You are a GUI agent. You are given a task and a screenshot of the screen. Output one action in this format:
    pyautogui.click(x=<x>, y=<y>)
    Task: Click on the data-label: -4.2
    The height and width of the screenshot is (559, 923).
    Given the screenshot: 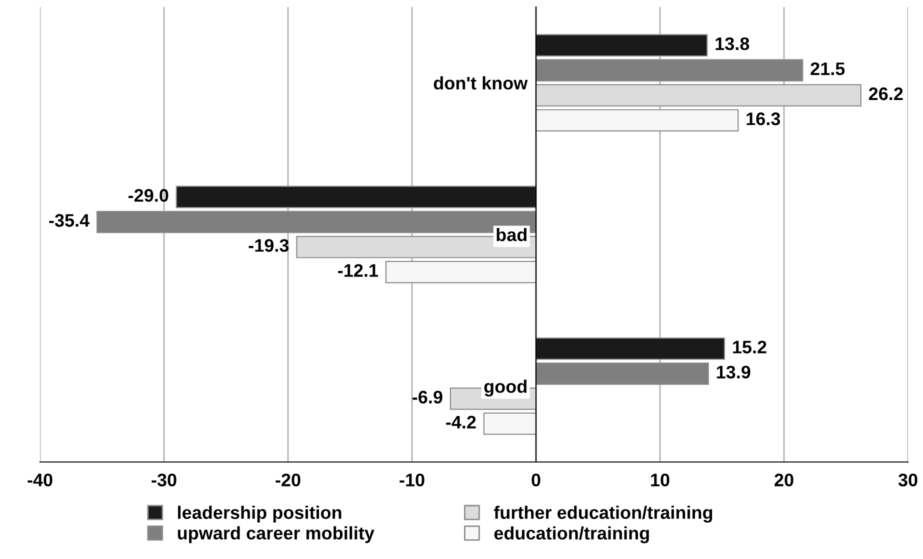 What is the action you would take?
    pyautogui.click(x=461, y=422)
    